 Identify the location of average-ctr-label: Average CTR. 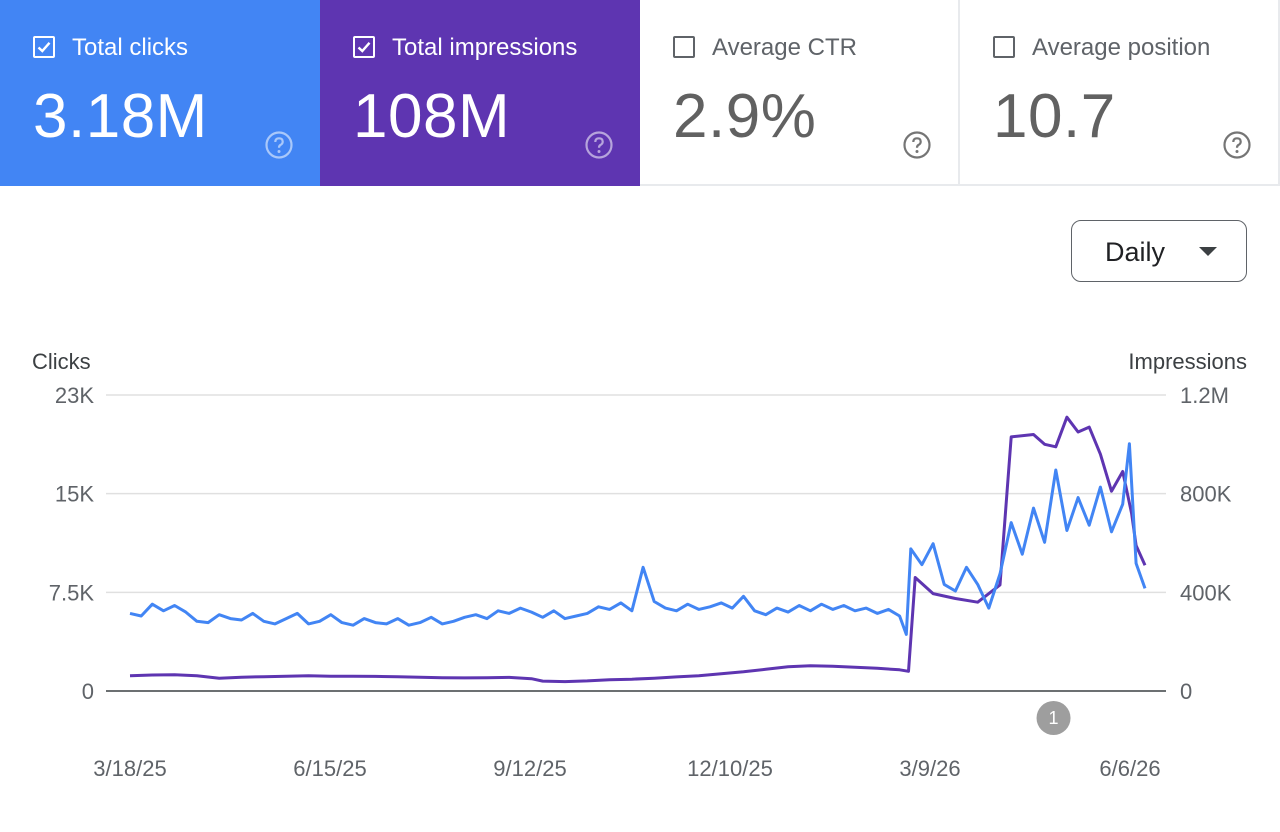
(784, 47).